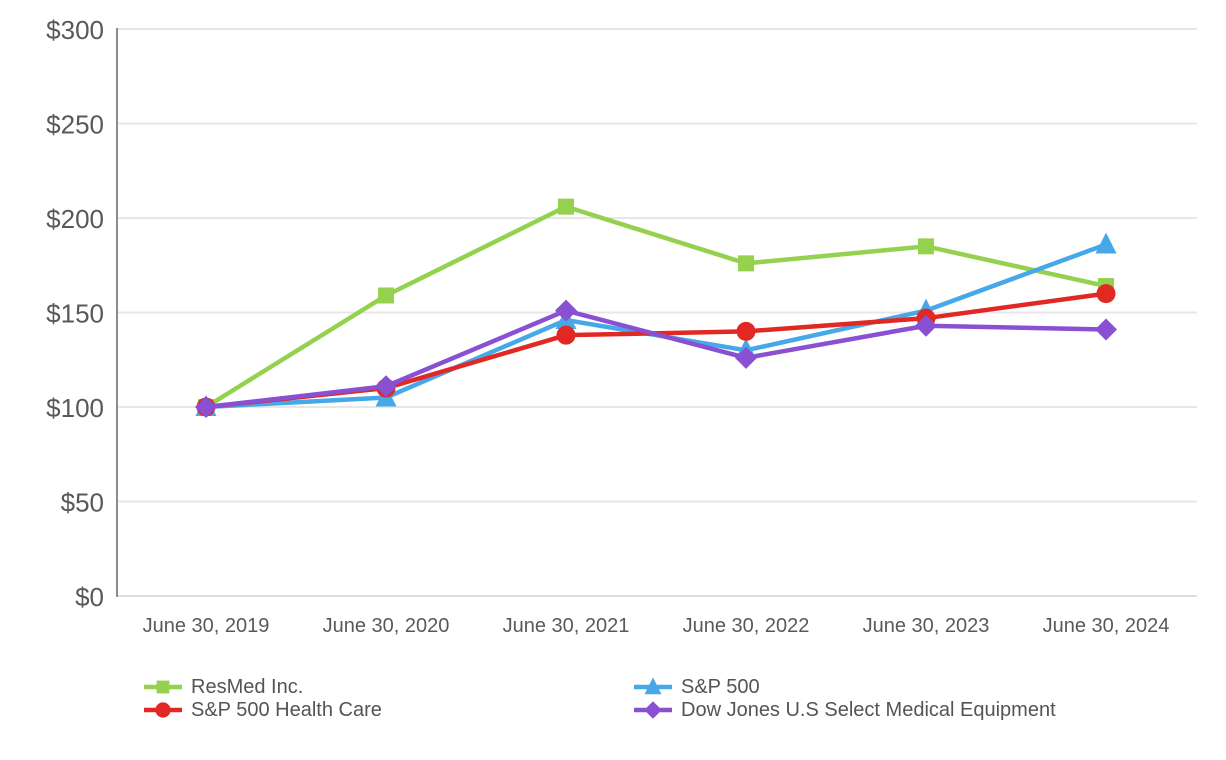 This screenshot has height=760, width=1226. What do you see at coordinates (386, 626) in the screenshot?
I see `x-tick-label: June 30, 2020` at bounding box center [386, 626].